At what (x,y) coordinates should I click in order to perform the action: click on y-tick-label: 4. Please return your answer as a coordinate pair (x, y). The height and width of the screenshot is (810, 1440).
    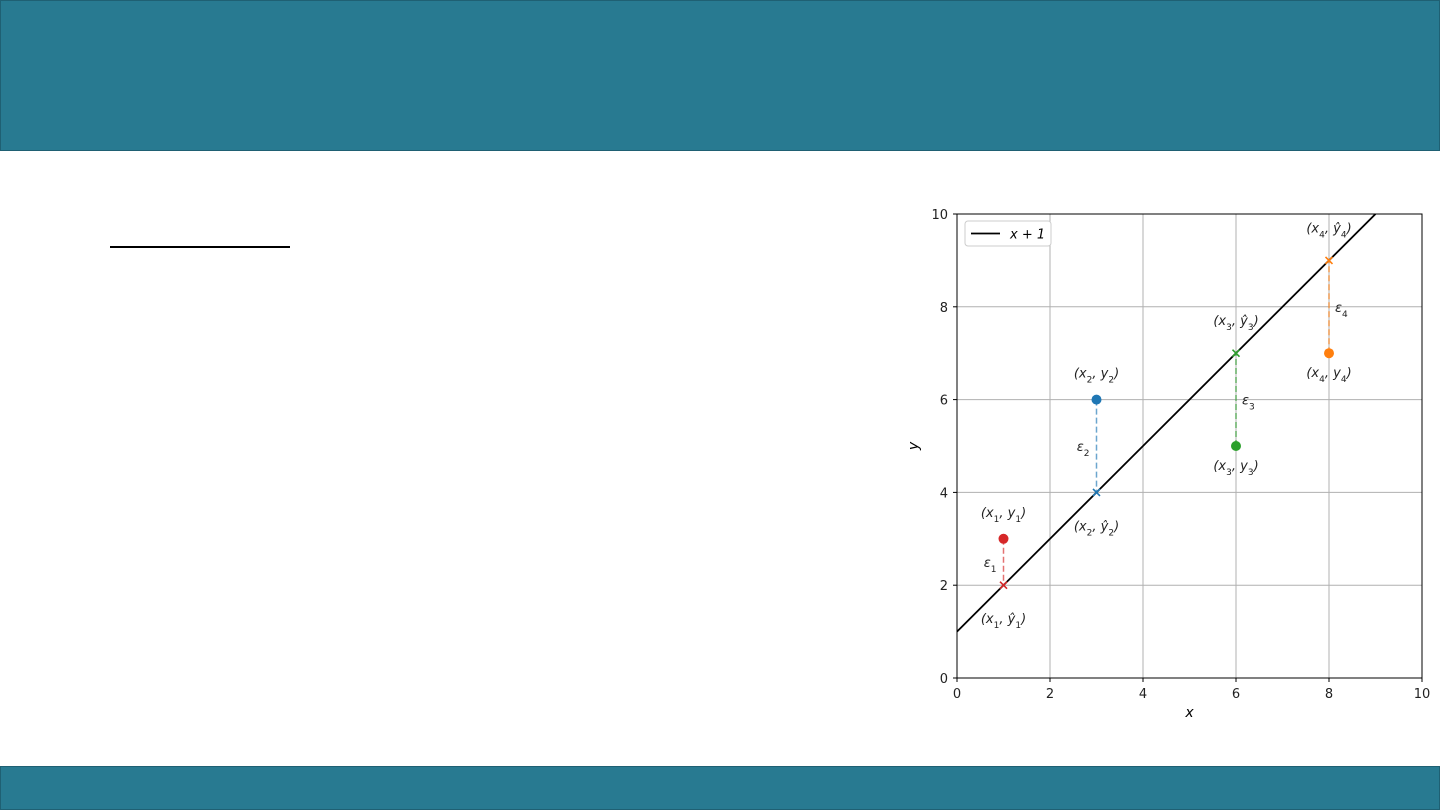
    Looking at the image, I should click on (944, 493).